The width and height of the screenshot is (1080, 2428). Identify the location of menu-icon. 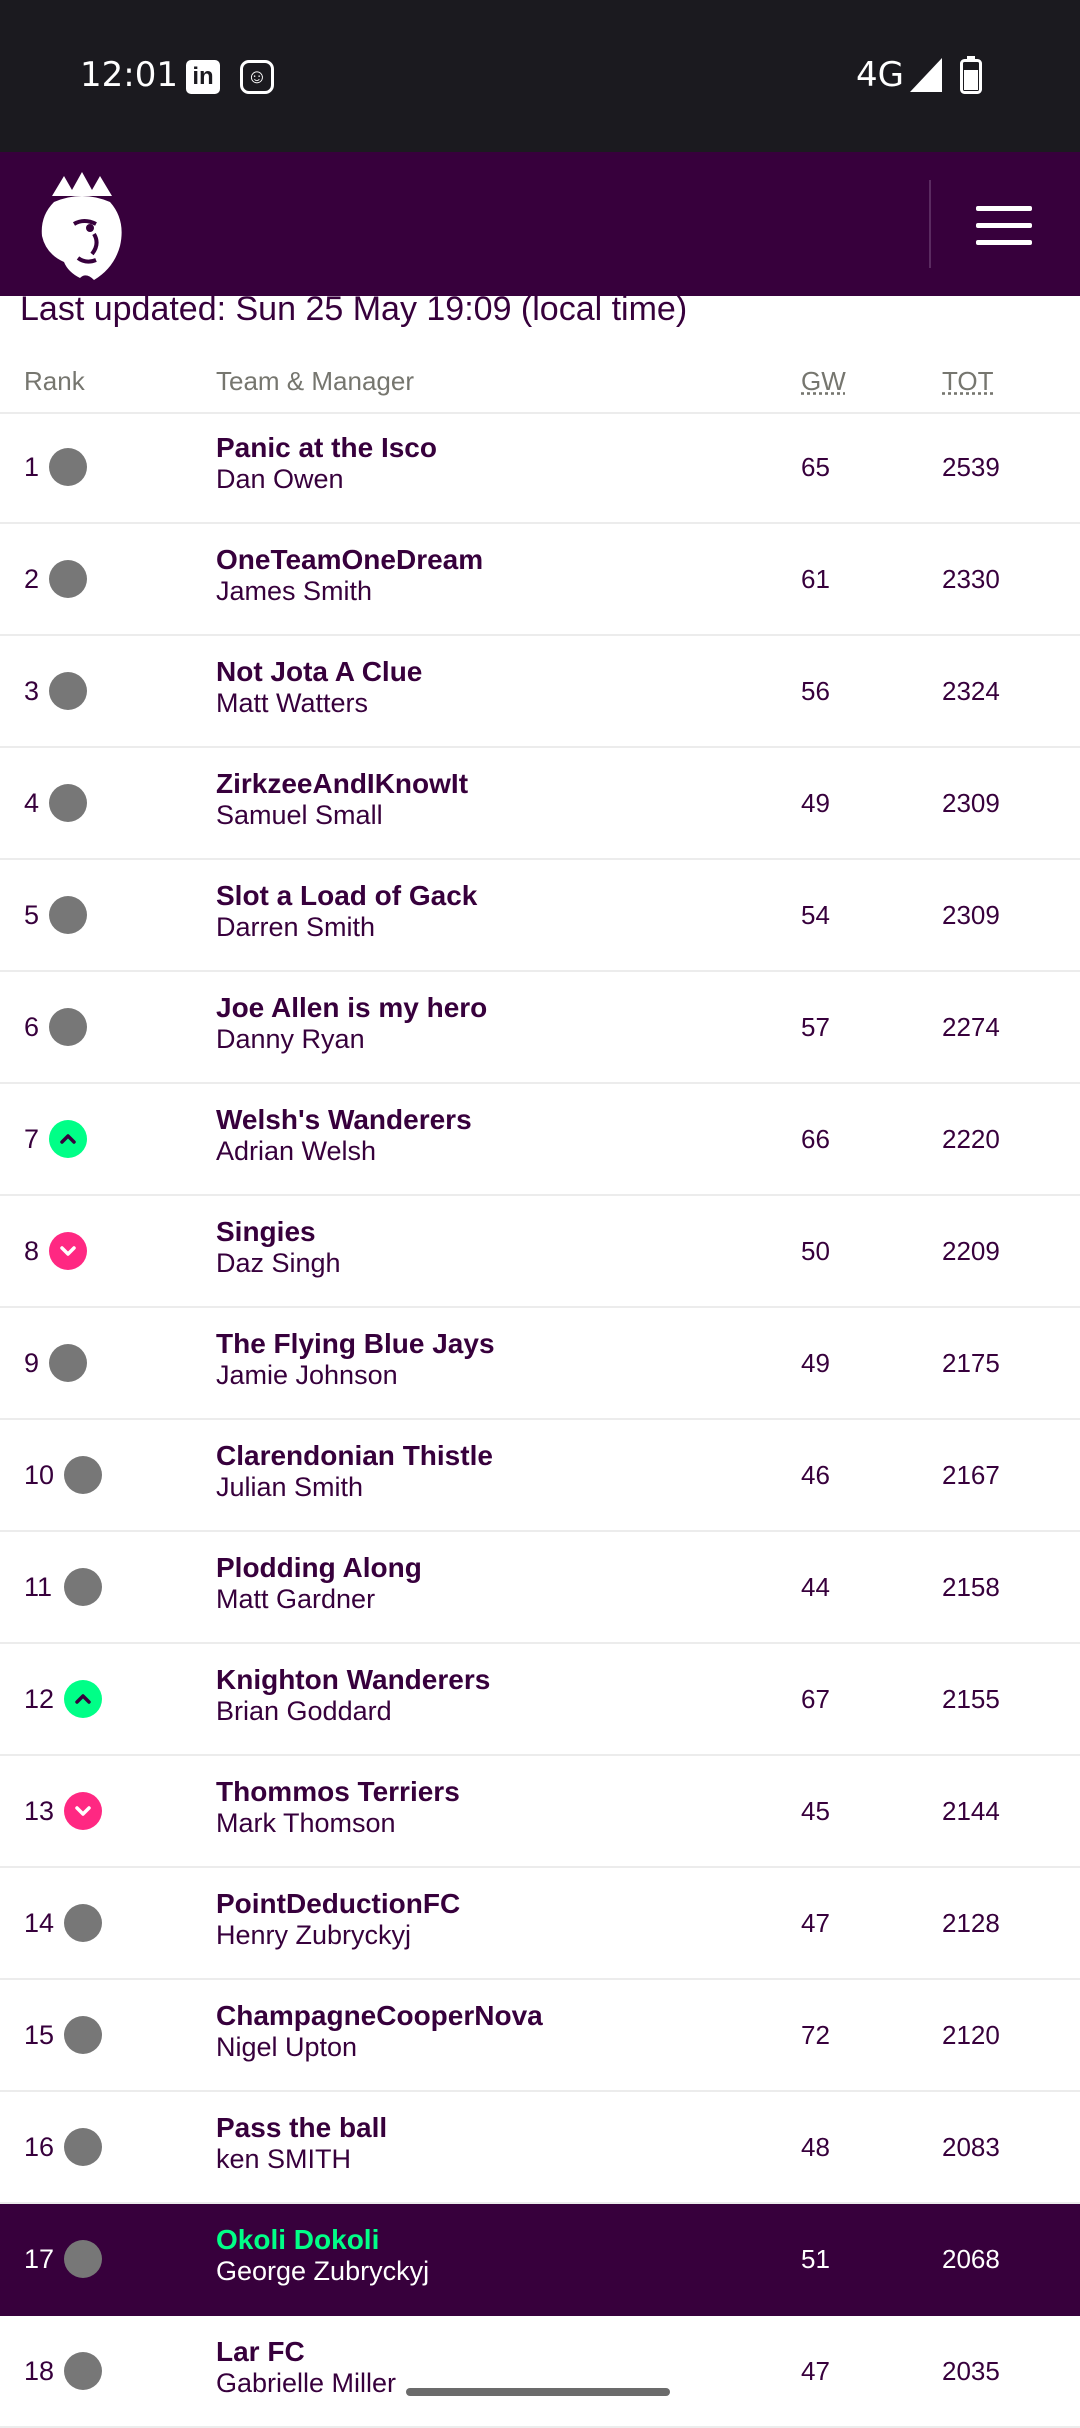
(1004, 226).